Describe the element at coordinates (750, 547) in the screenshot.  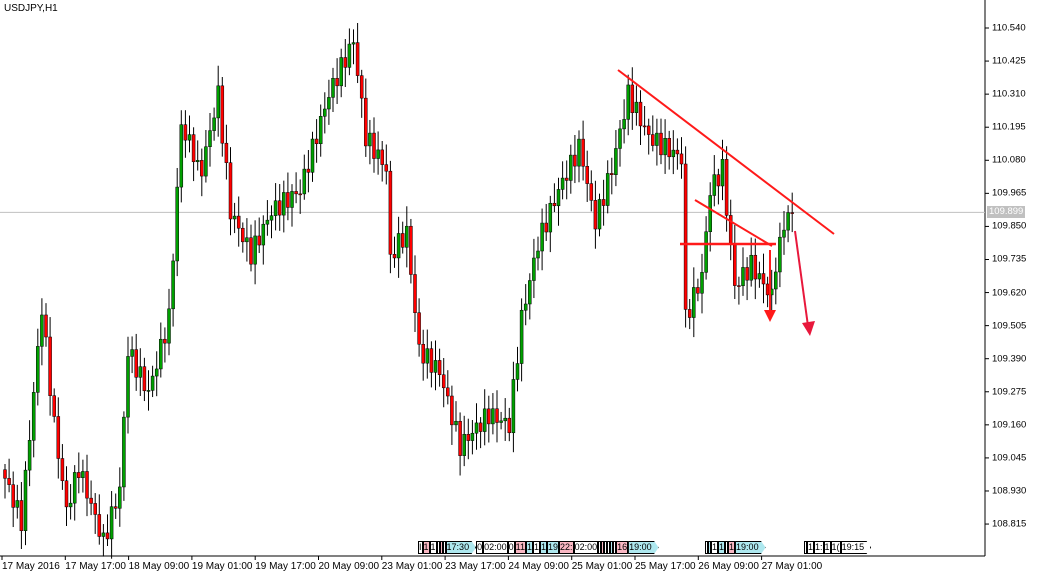
I see `time-tag: 19:00` at that location.